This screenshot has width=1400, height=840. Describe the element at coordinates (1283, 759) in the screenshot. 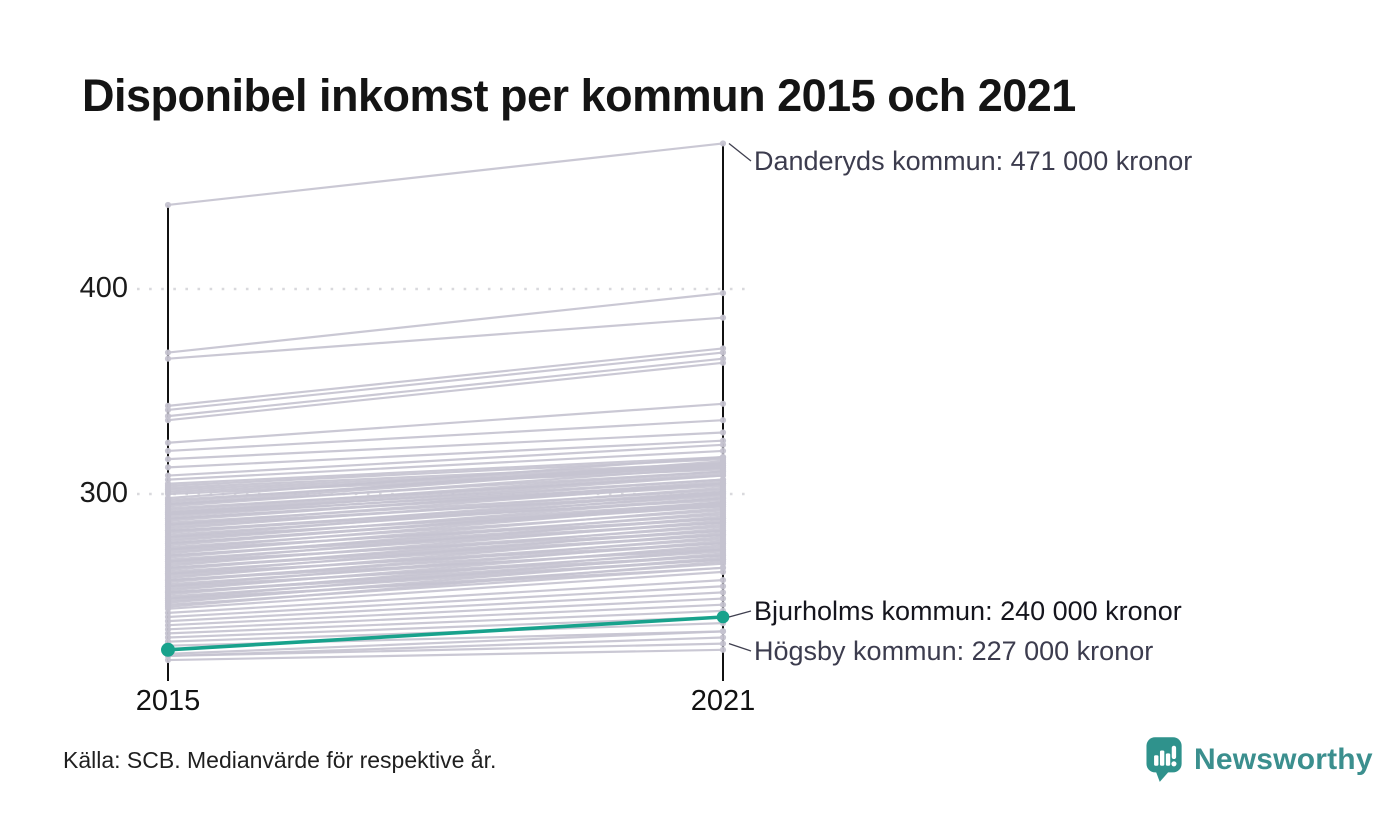

I see `newsworthy-logo-text: Newsworthy` at that location.